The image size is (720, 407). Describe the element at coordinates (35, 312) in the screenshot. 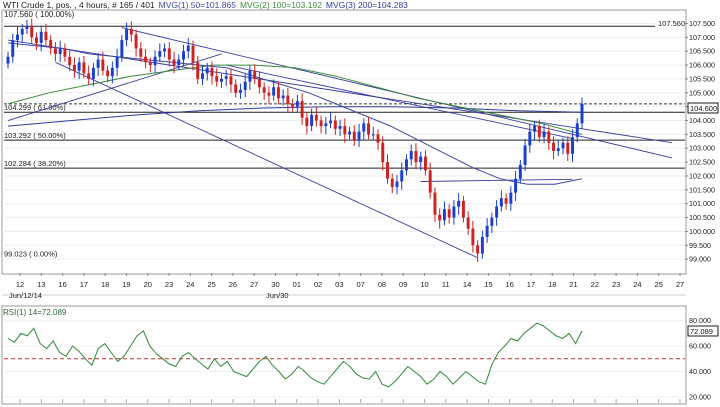

I see `rsi-label: RSI(1) 14=72.089` at that location.